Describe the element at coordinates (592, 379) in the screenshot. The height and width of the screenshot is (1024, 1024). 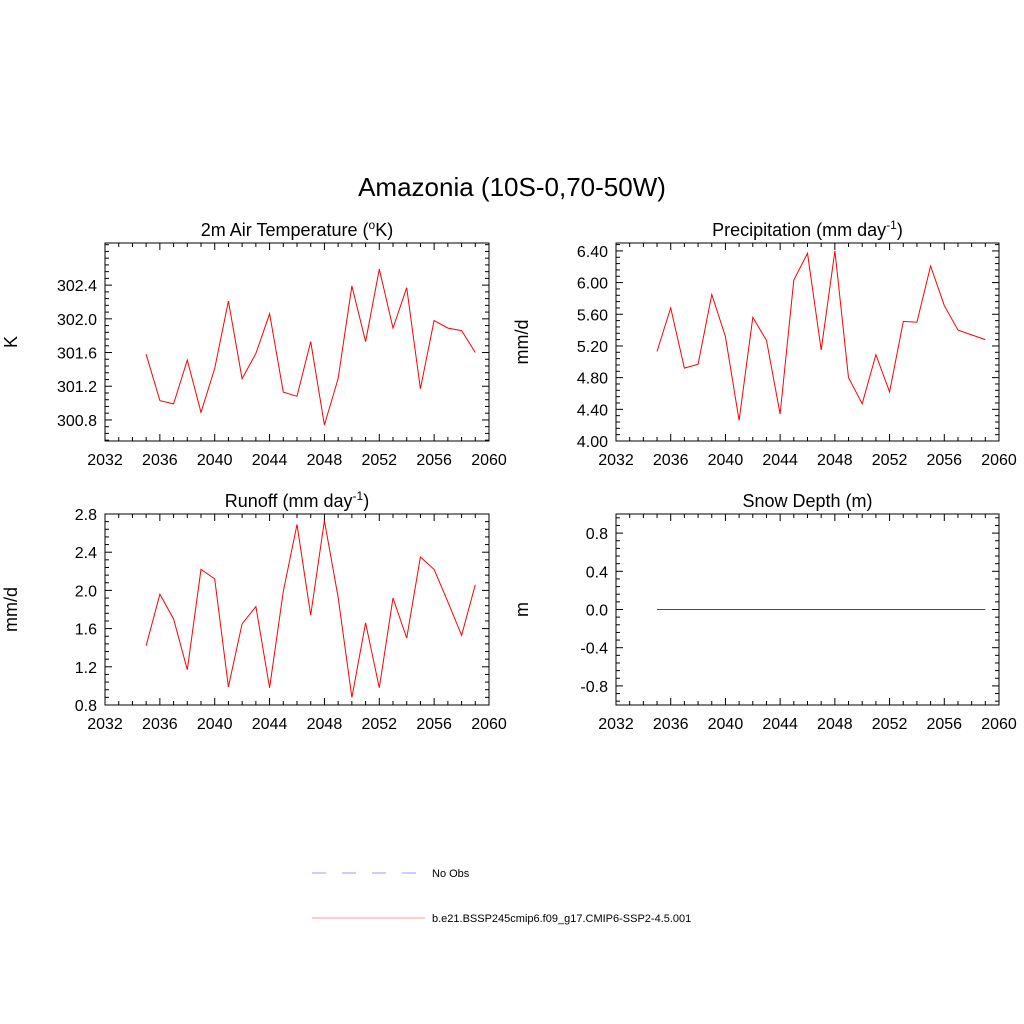
I see `y-tick-label: 4.80` at that location.